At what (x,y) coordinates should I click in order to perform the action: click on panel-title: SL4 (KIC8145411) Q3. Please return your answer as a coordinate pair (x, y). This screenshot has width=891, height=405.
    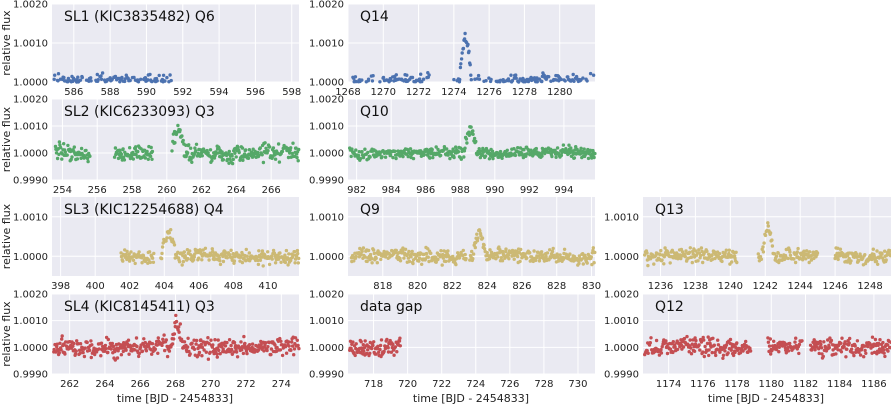
    Looking at the image, I should click on (139, 307).